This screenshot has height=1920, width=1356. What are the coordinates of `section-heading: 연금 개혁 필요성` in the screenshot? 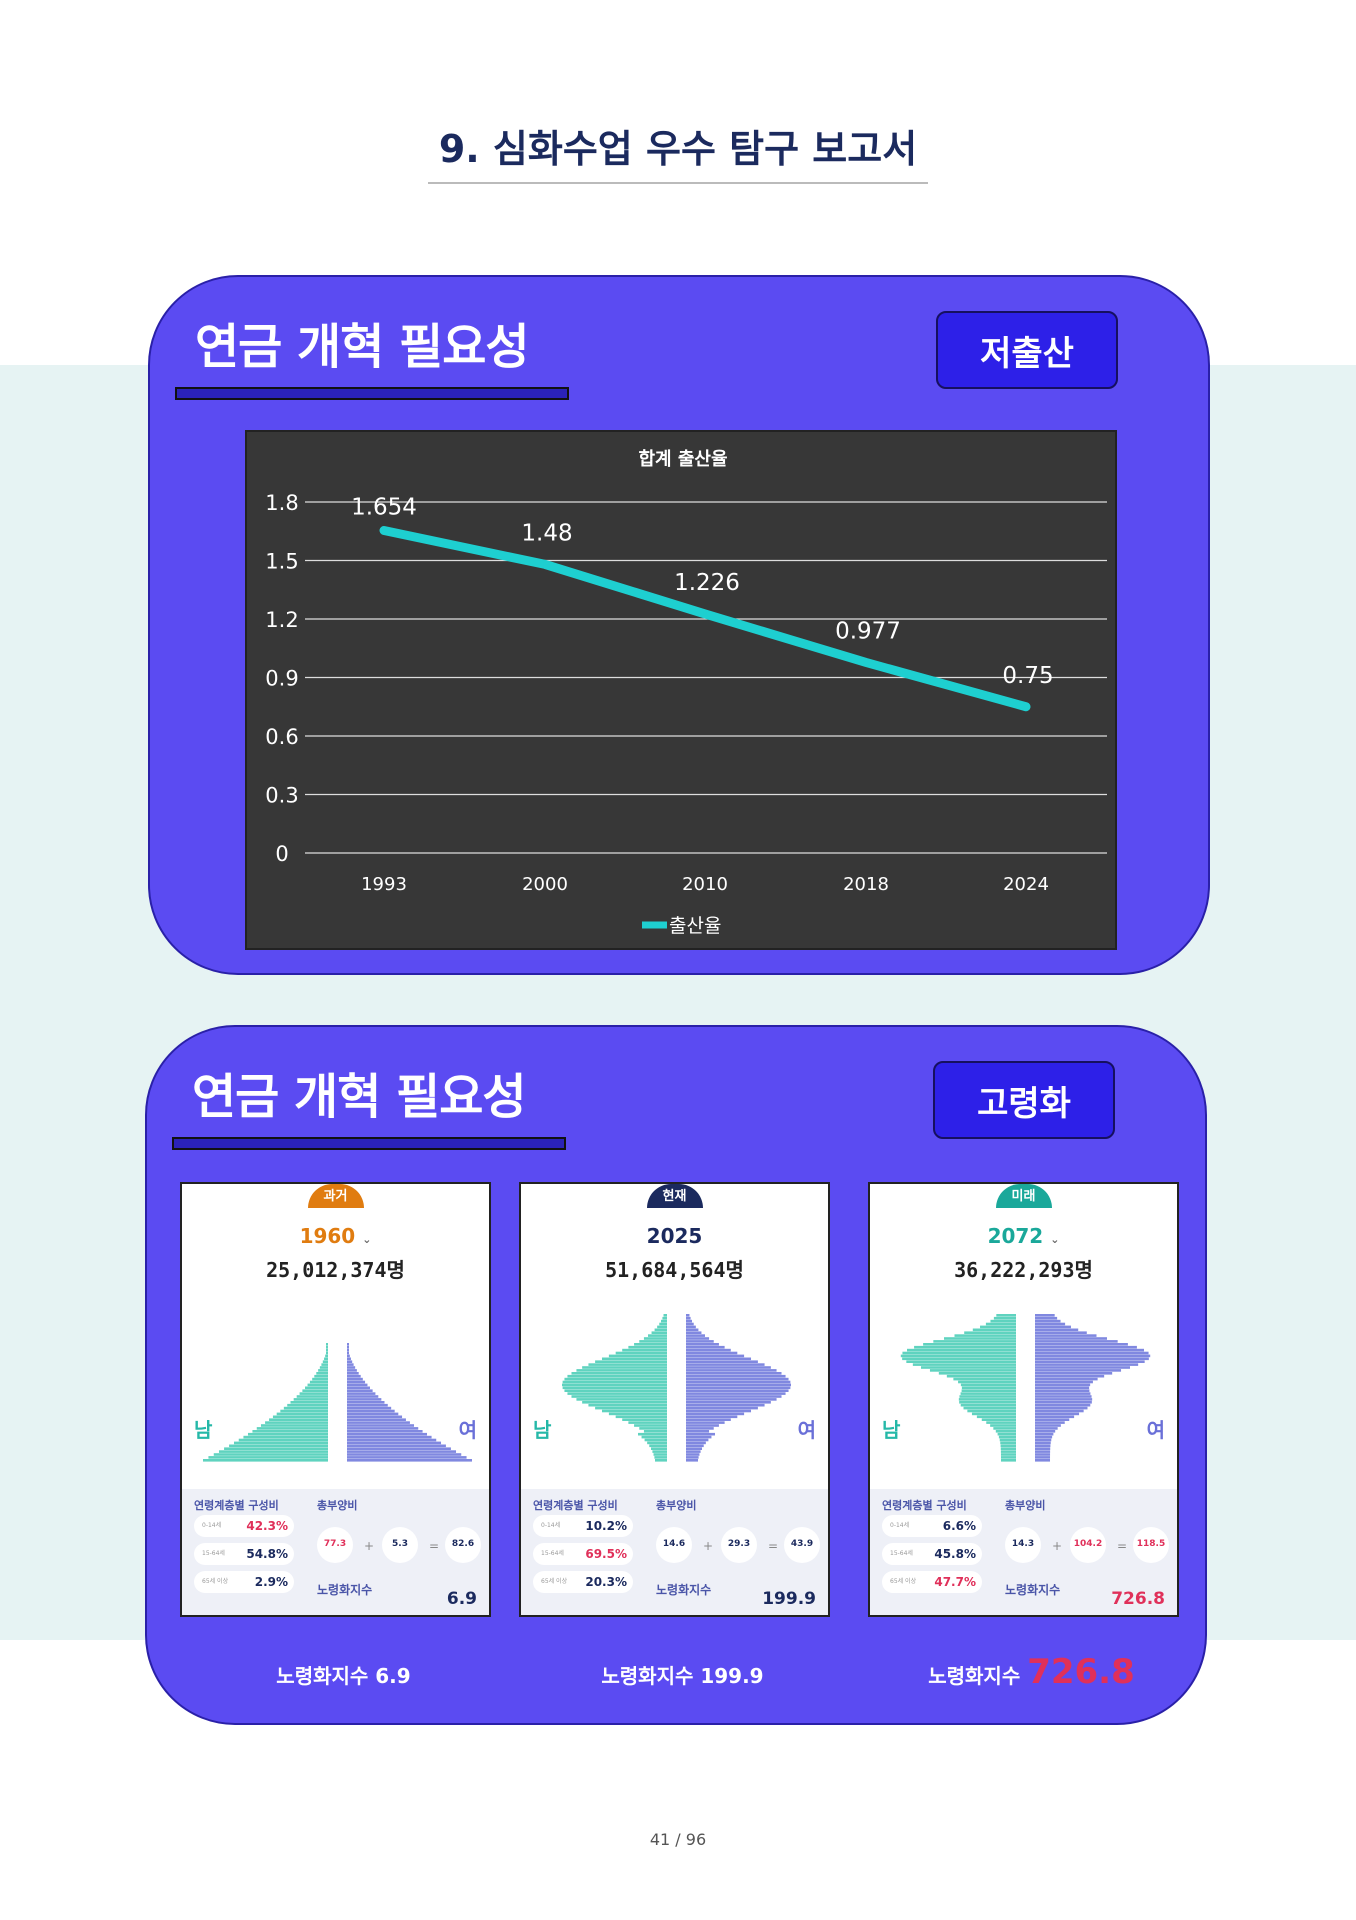 It's located at (362, 347).